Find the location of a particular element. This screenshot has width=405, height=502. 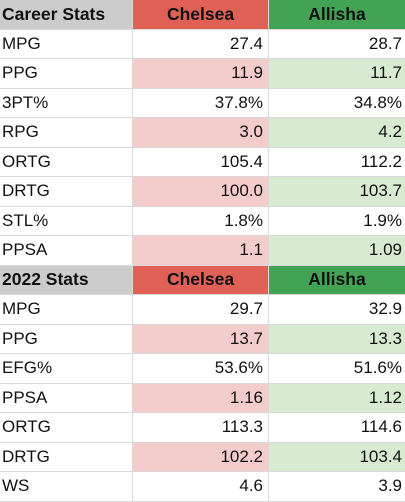

allisha-value: 13.3 is located at coordinates (337, 338).